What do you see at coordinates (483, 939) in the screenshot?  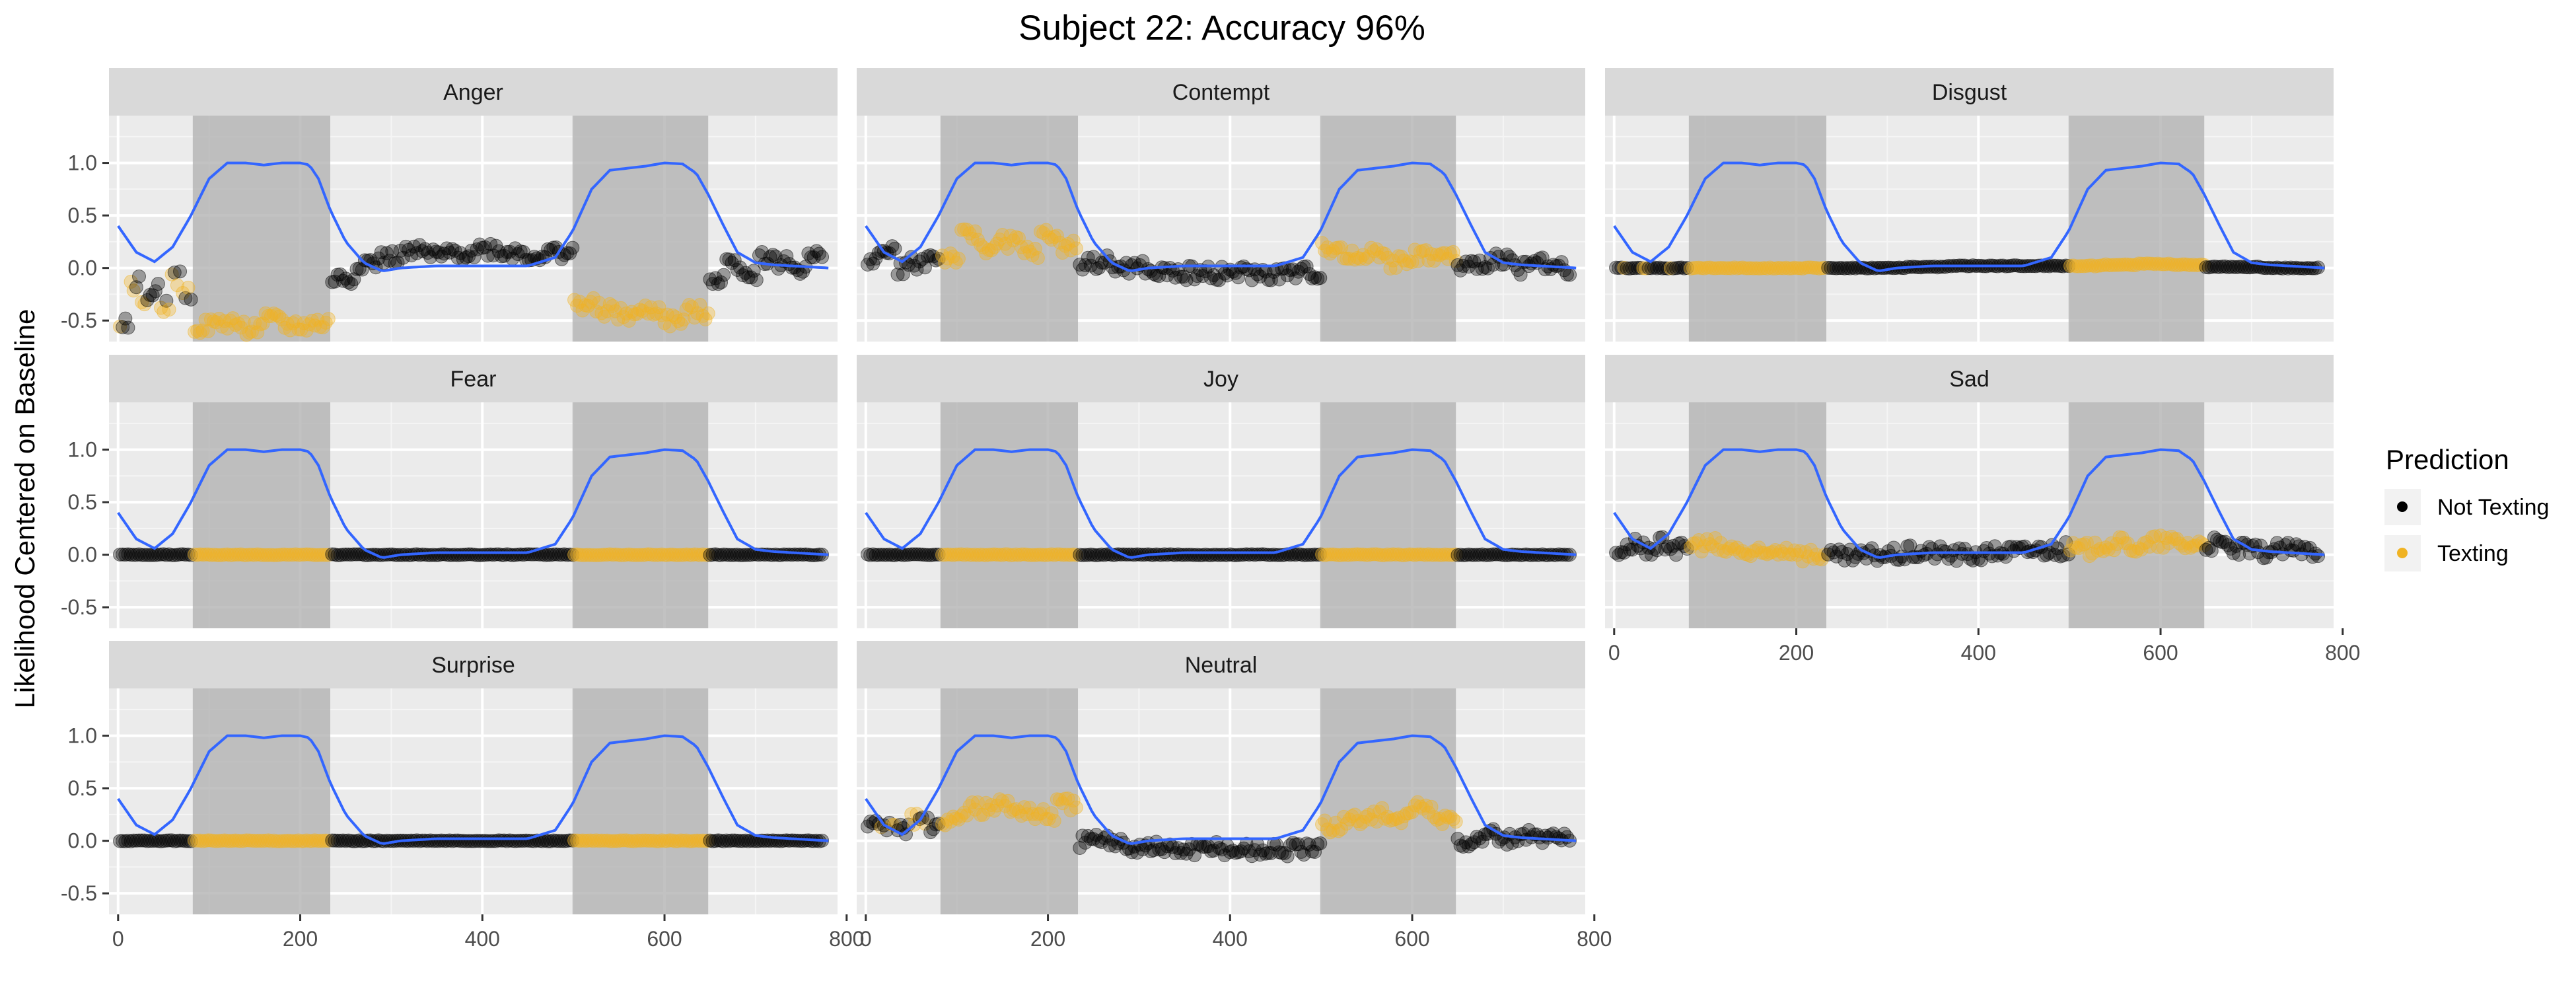 I see `x-tick-label: 400` at bounding box center [483, 939].